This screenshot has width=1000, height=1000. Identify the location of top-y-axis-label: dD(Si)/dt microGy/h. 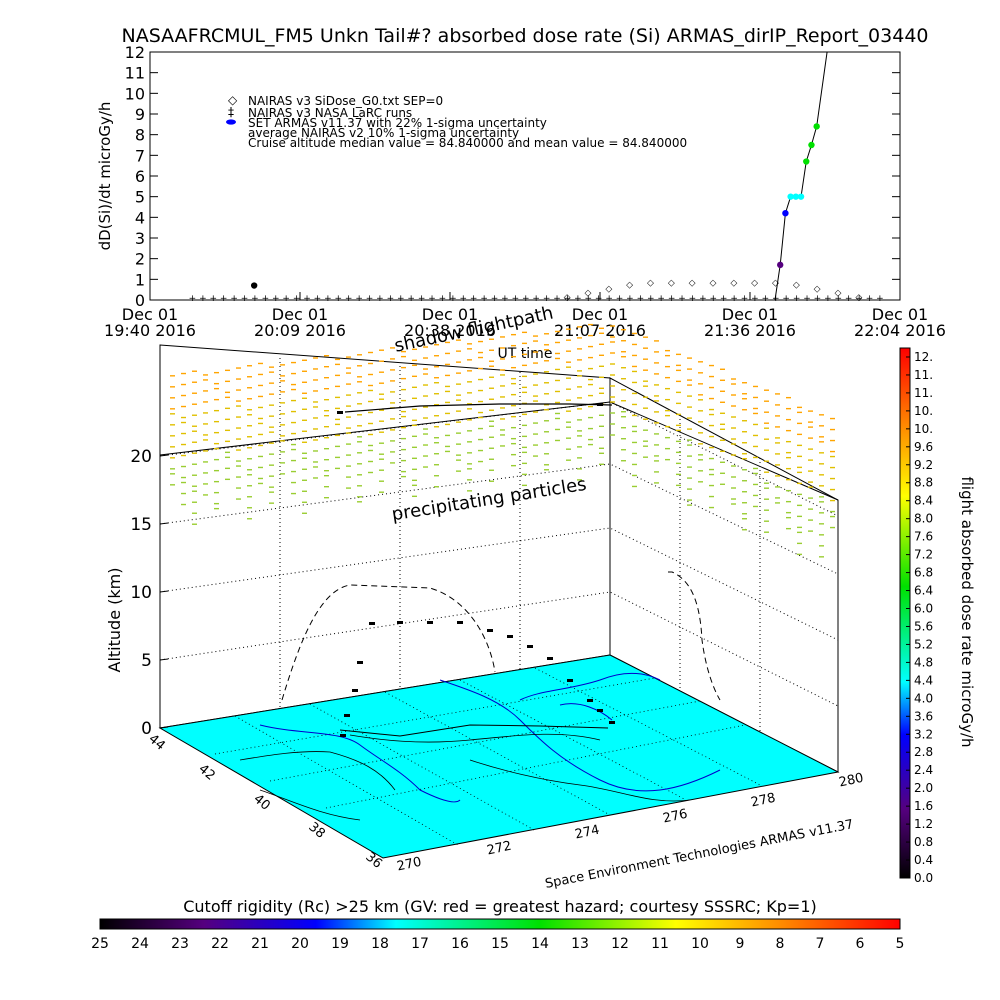
(105, 176).